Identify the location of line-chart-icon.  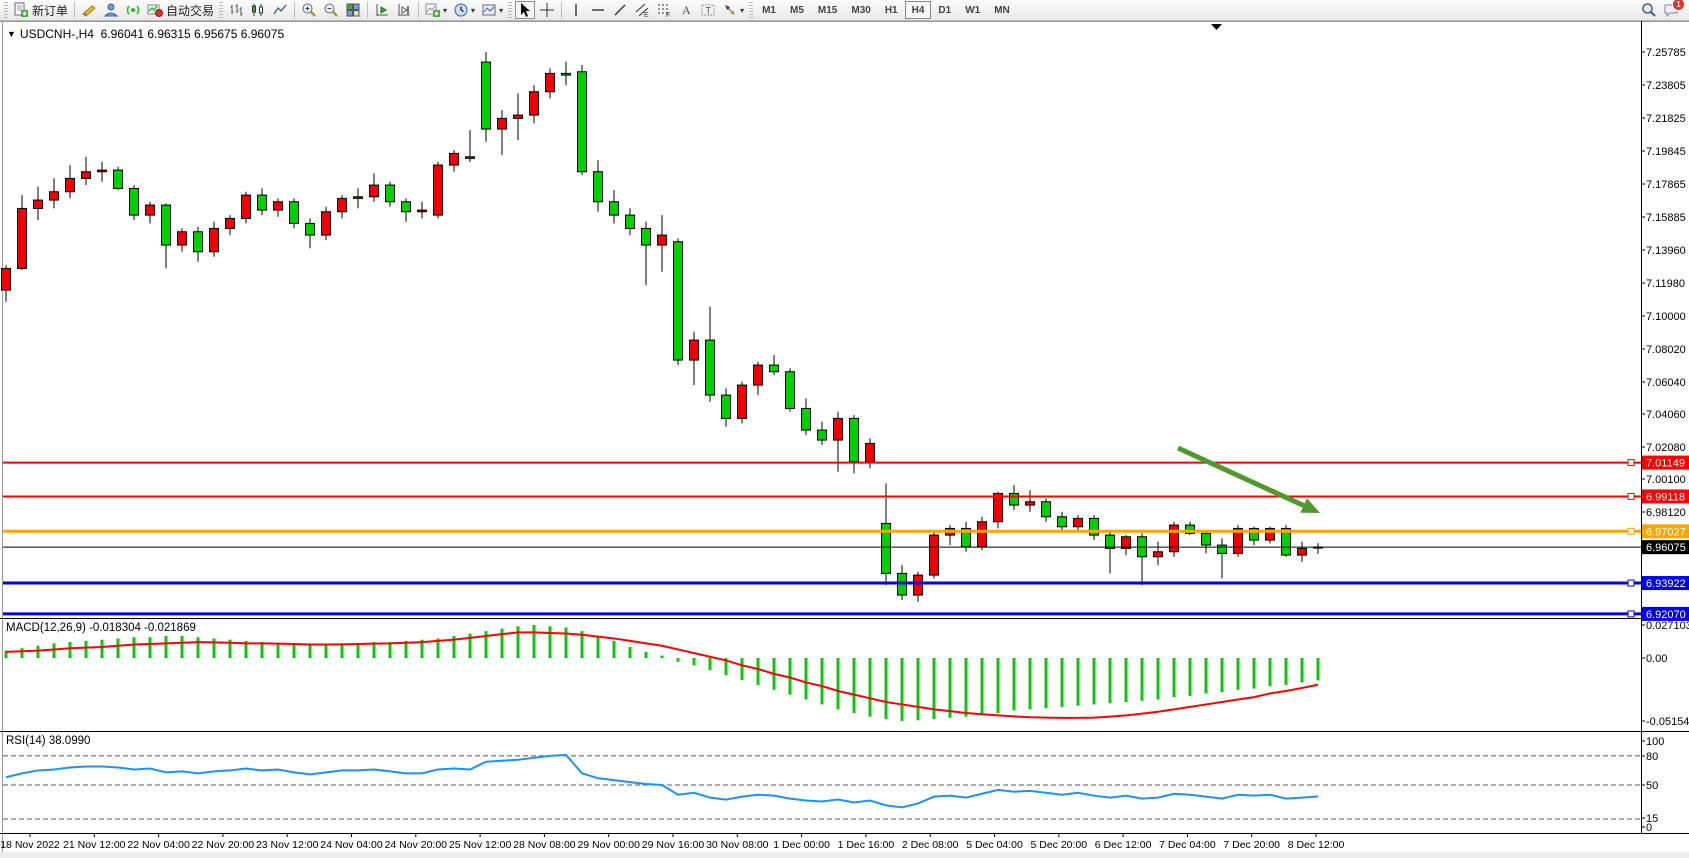
(280, 10).